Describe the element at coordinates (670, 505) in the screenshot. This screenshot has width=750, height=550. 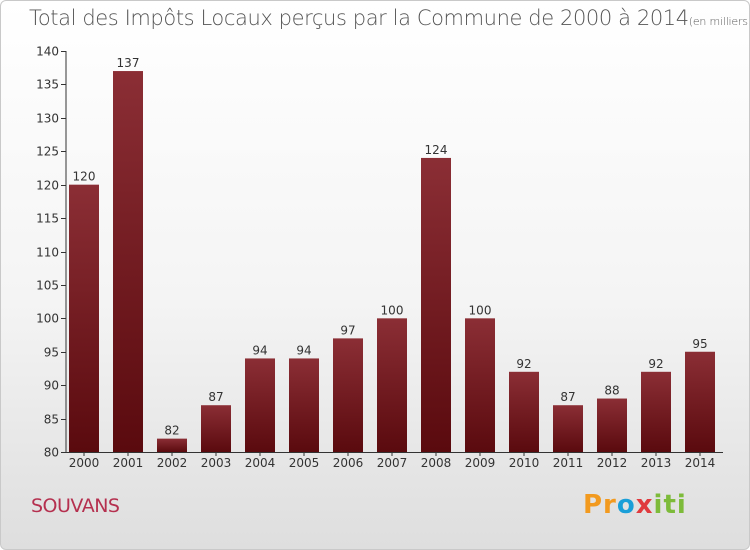
I see `logo-part-4: iti` at that location.